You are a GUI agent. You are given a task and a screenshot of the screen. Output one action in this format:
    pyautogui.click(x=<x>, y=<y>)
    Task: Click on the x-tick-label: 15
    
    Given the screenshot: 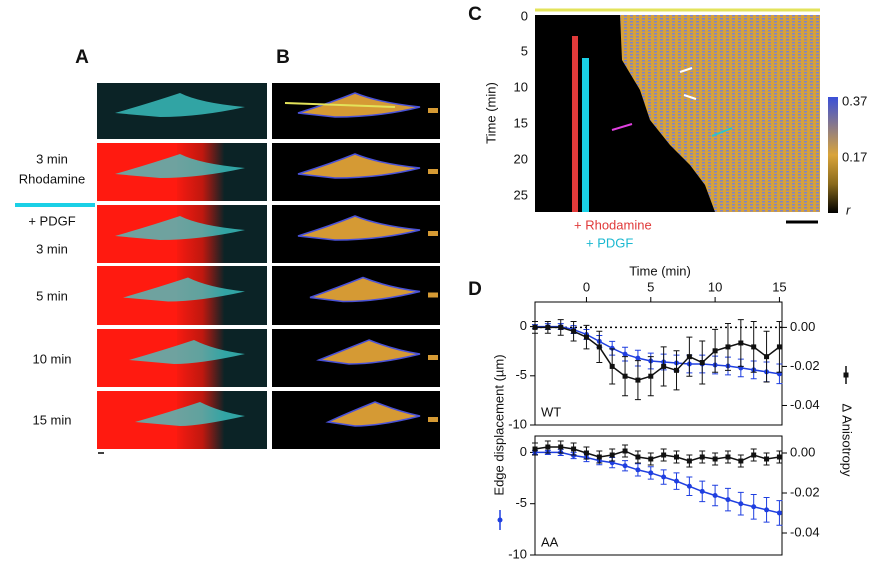 What is the action you would take?
    pyautogui.click(x=779, y=286)
    